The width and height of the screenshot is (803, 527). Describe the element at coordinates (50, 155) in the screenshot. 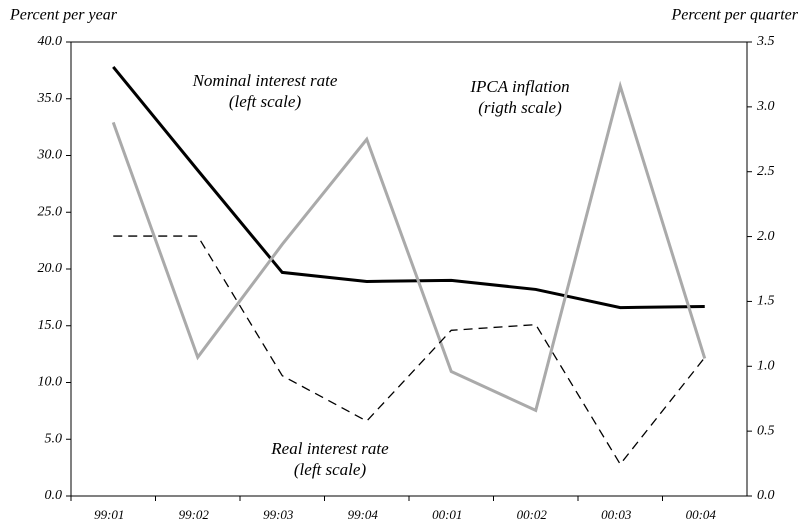

I see `y-tick-label: 30.0` at that location.